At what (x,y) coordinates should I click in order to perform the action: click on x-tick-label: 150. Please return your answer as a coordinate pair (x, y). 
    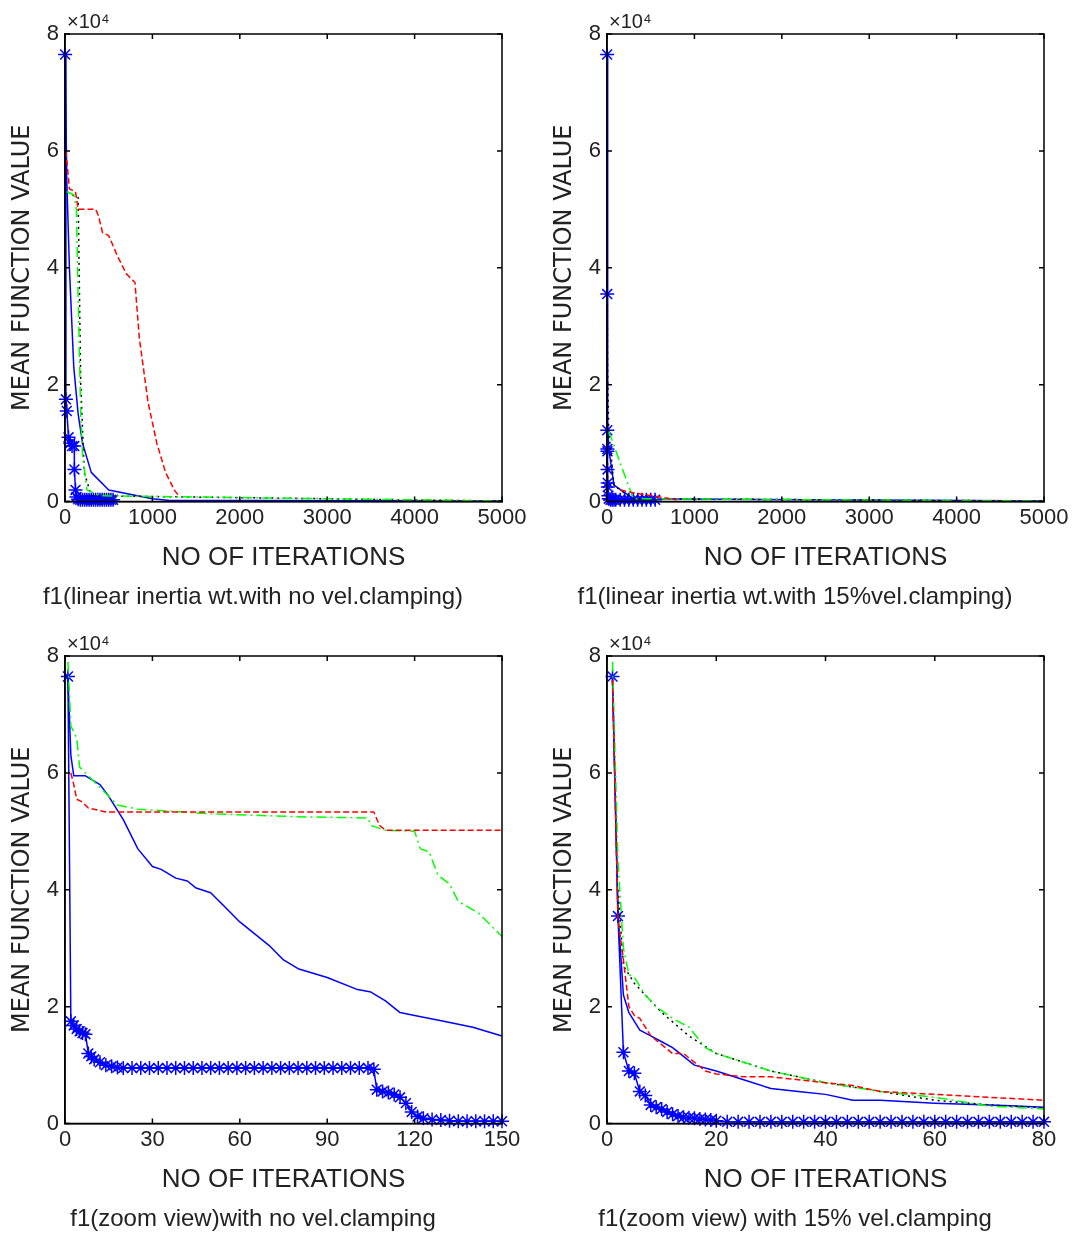
    Looking at the image, I should click on (502, 1138).